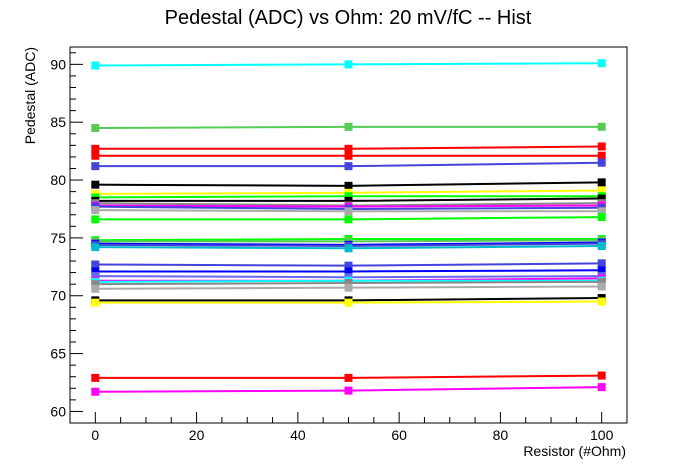 Image resolution: width=696 pixels, height=472 pixels. What do you see at coordinates (501, 435) in the screenshot?
I see `x-tick-label: 80` at bounding box center [501, 435].